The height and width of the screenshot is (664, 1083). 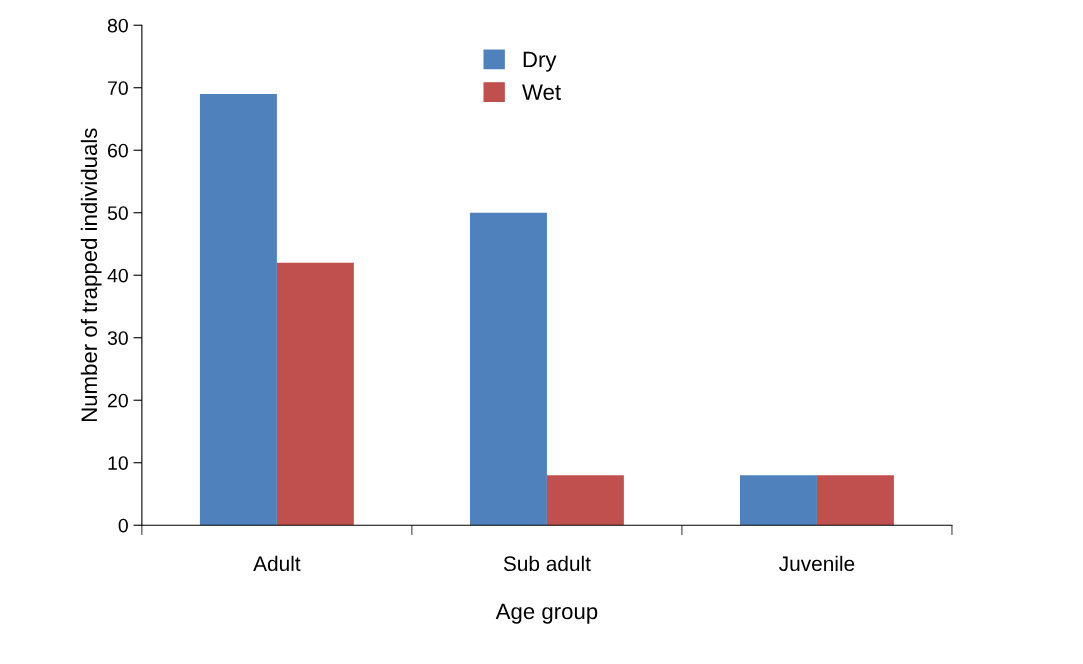 I want to click on y-tick-label: 0, so click(x=123, y=525).